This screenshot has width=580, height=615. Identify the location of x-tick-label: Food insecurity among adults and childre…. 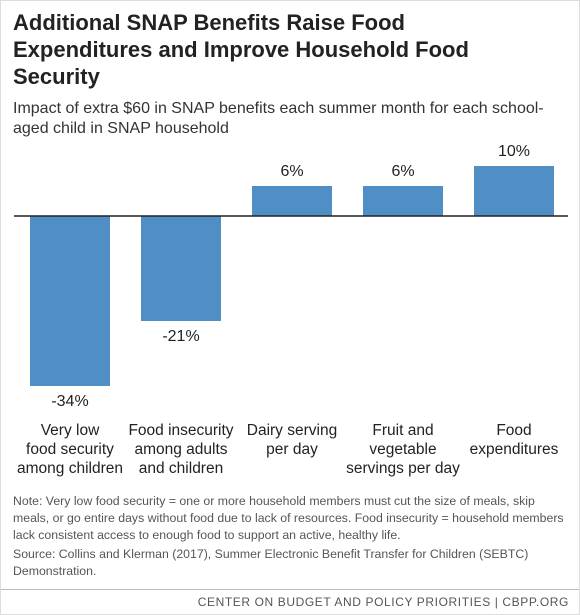
(181, 449).